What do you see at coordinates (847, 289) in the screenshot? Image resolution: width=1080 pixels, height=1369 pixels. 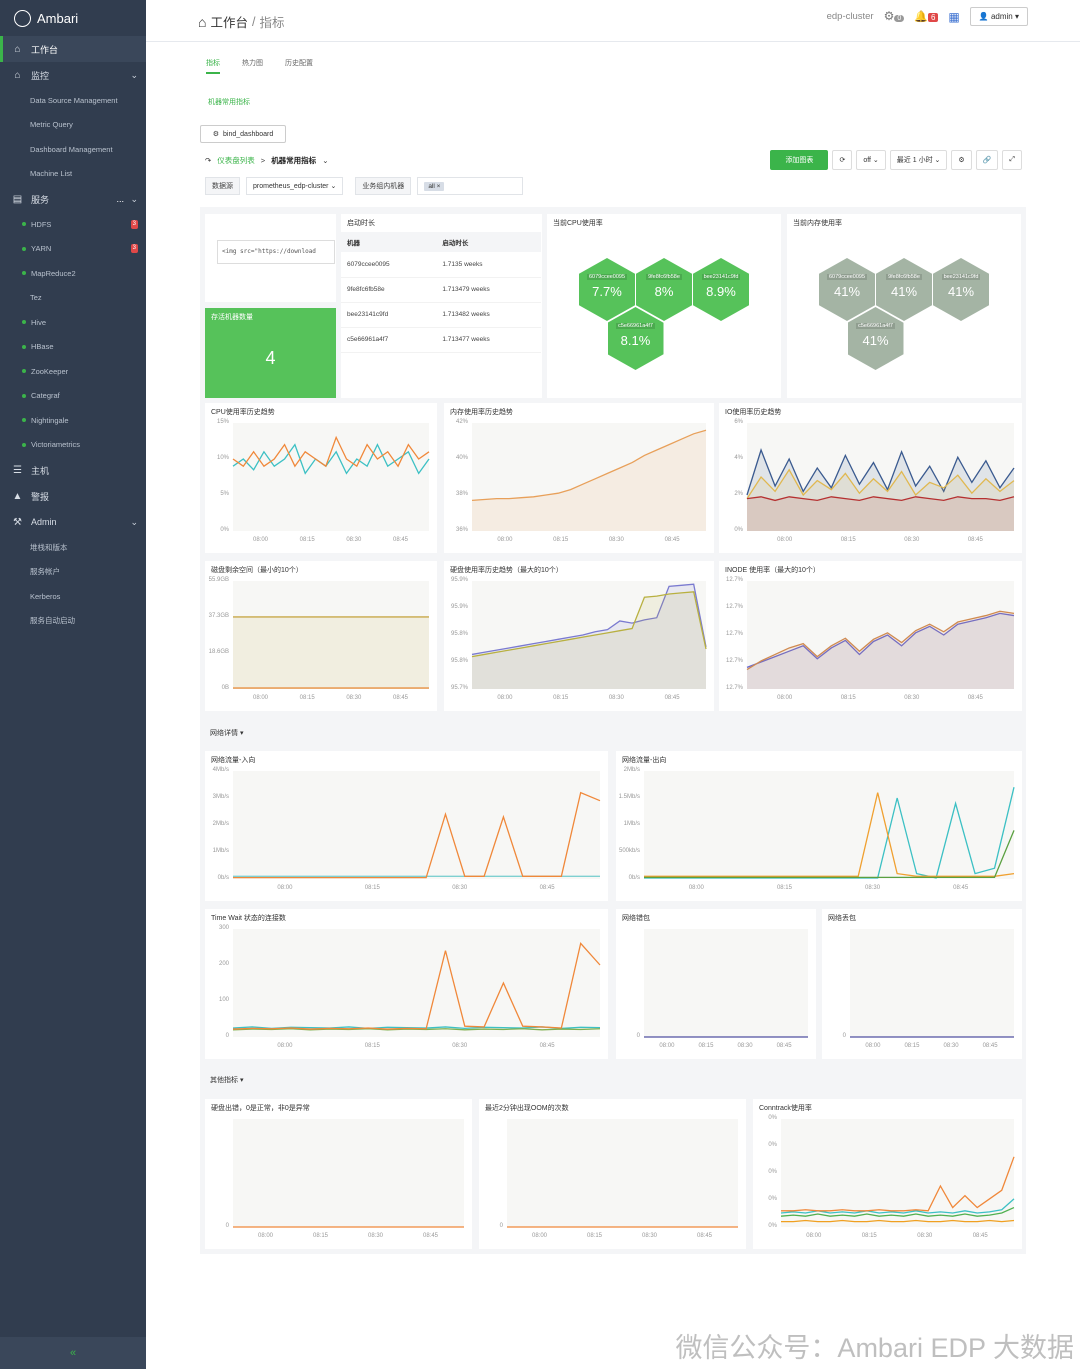 I see `hex-cell: 6079ccee0095 41%` at bounding box center [847, 289].